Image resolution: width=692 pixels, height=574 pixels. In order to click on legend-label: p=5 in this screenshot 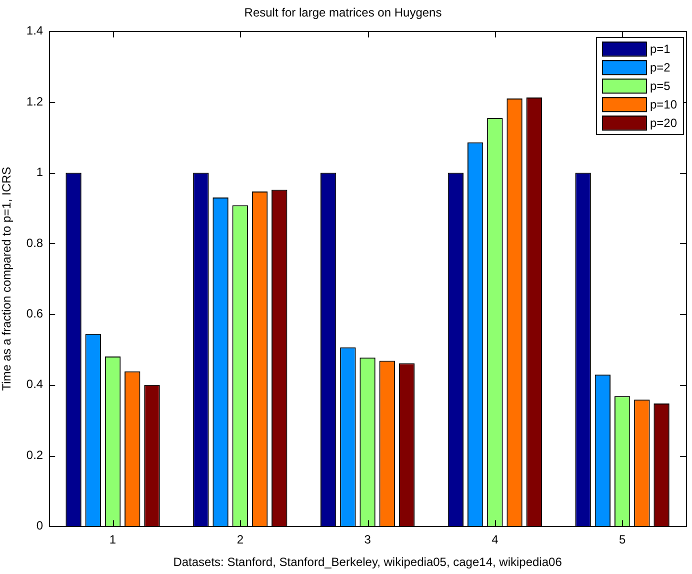, I will do `click(660, 85)`.